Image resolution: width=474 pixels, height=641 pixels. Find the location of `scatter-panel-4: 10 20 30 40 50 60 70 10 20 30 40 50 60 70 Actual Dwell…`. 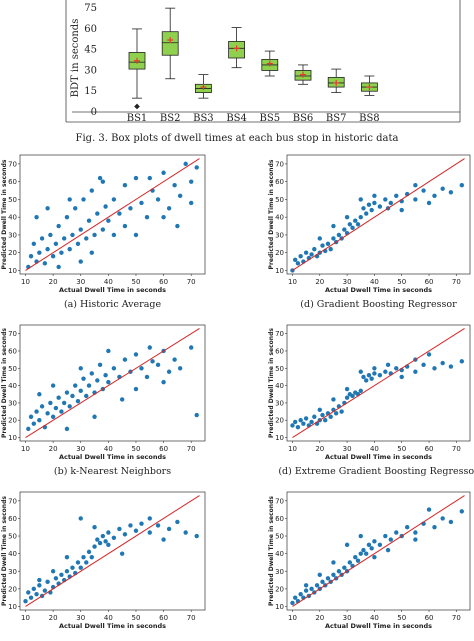

scatter-panel-4: 10 20 30 40 50 60 70 10 20 30 40 50 60 70 Actual Dwell… is located at coordinates (371, 400).